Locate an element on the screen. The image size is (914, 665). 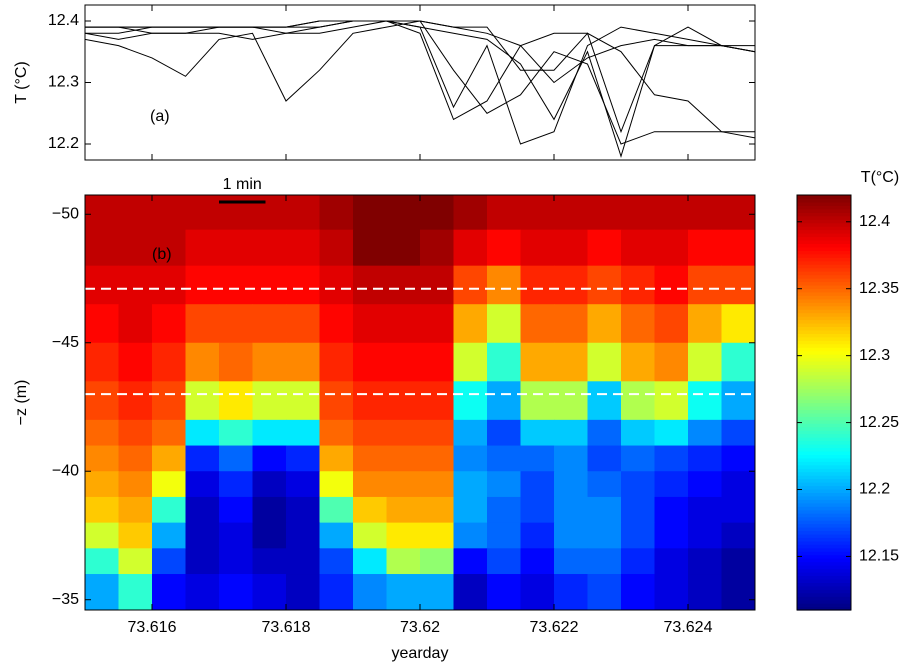
temperature-line is located at coordinates (420, 79).